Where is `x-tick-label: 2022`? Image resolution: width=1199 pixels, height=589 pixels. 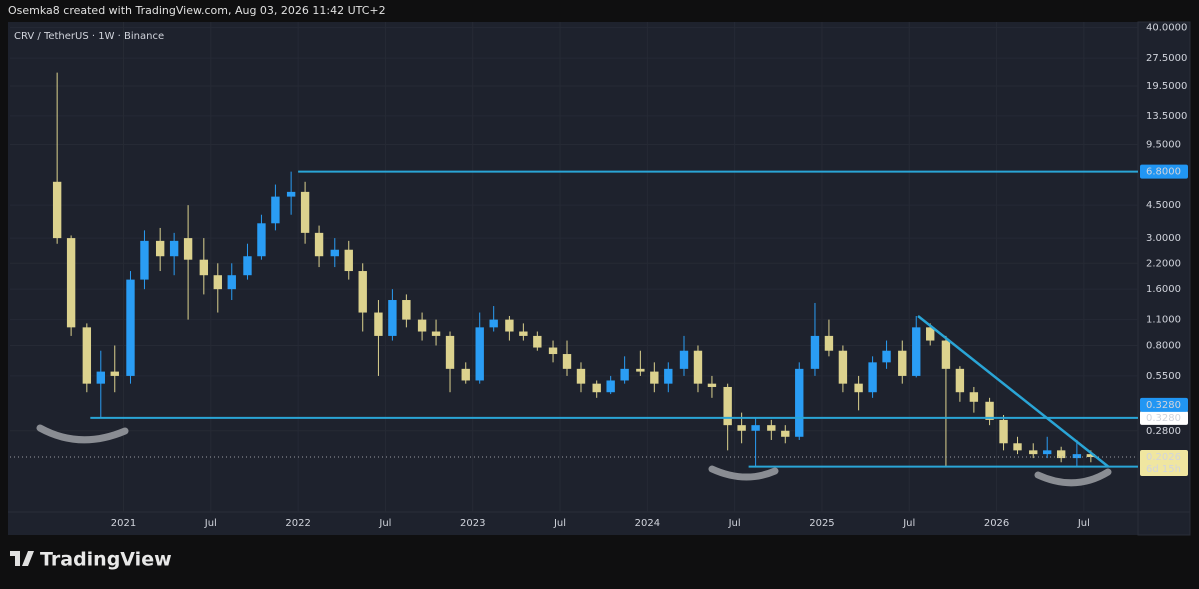
x-tick-label: 2022 is located at coordinates (297, 523).